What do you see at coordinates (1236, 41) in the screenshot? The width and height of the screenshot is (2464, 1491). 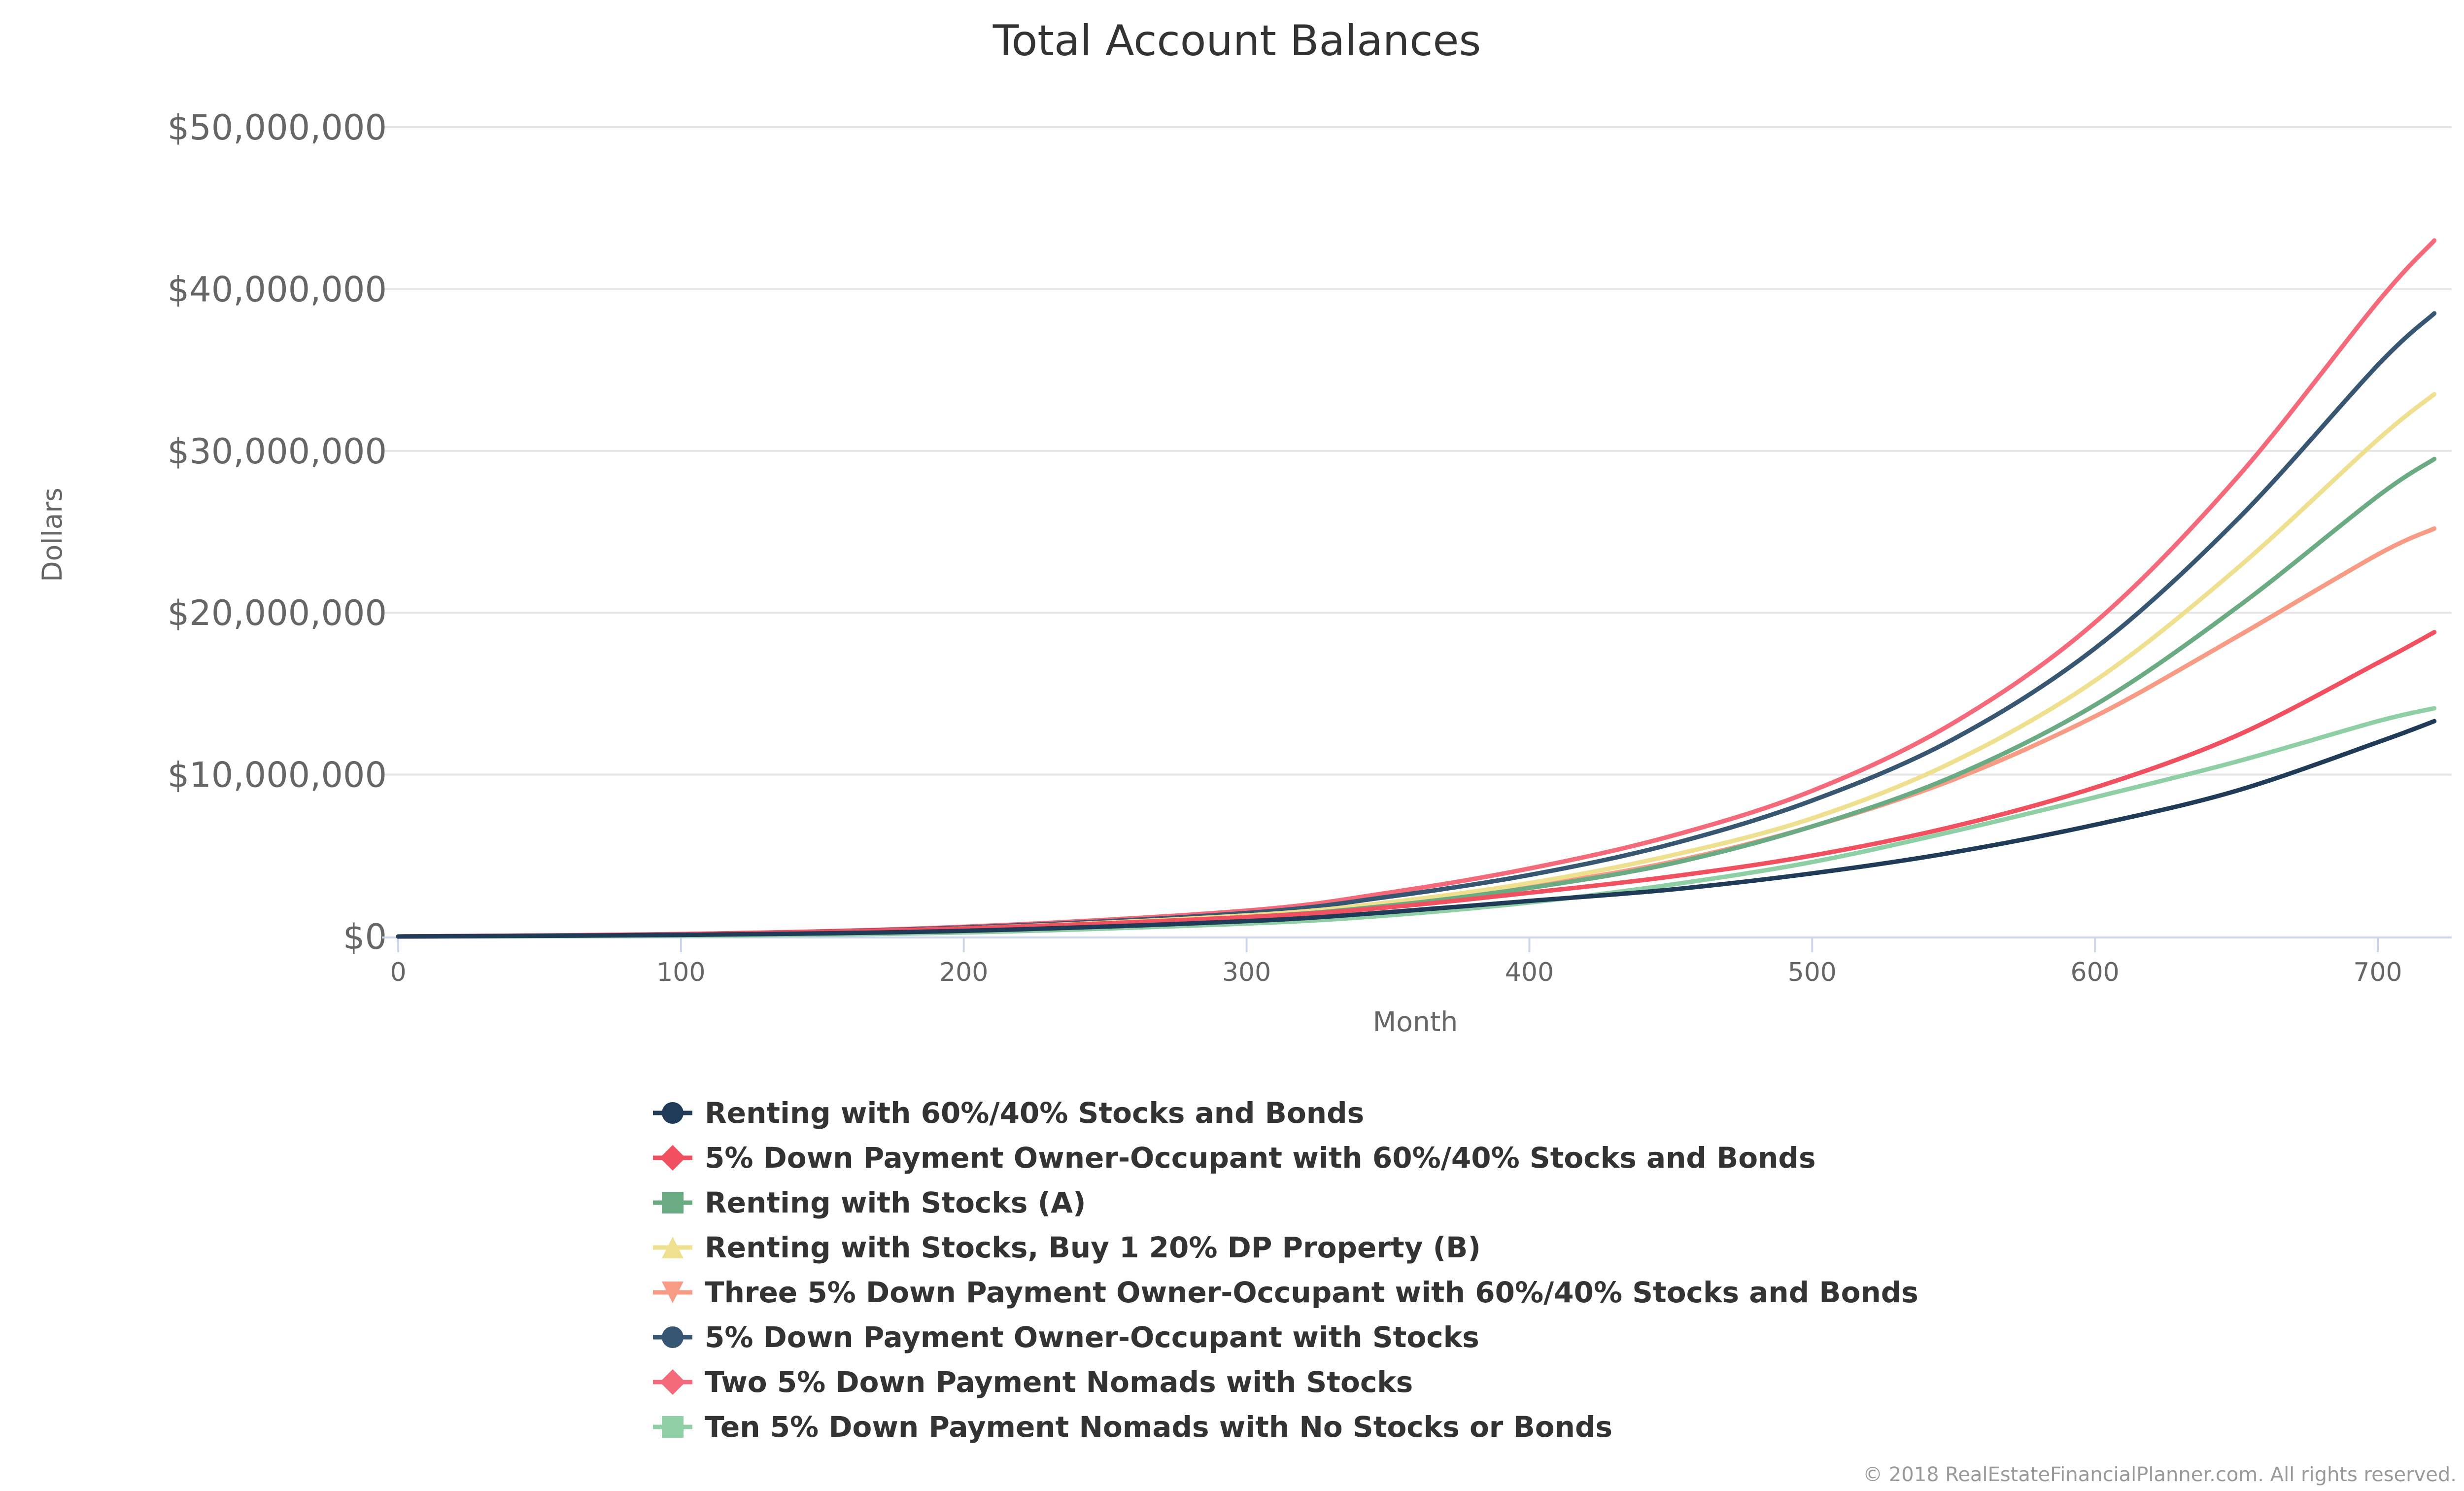 I see `chart-title: Total Account Balances` at bounding box center [1236, 41].